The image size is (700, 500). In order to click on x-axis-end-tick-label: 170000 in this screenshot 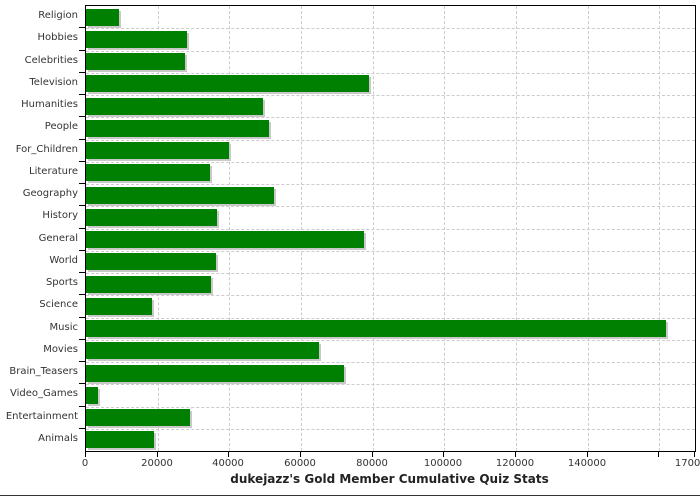, I will do `click(687, 463)`.